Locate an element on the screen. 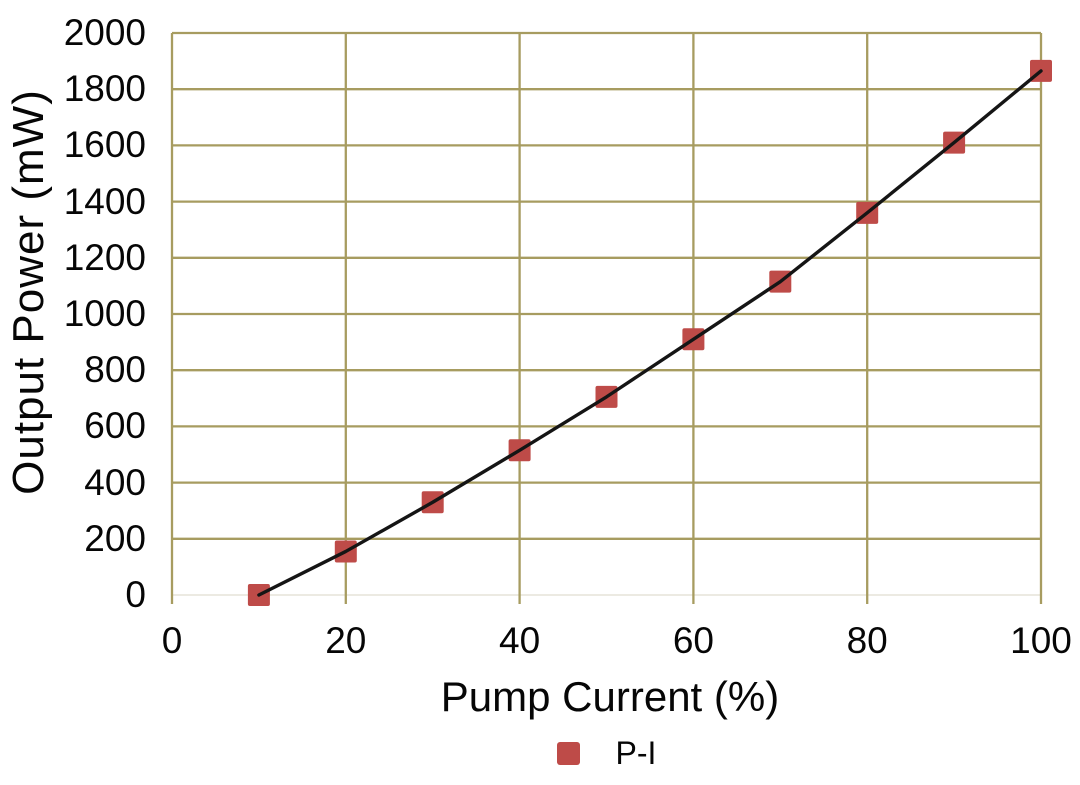 This screenshot has width=1080, height=785. x-tick-label: 40 is located at coordinates (520, 640).